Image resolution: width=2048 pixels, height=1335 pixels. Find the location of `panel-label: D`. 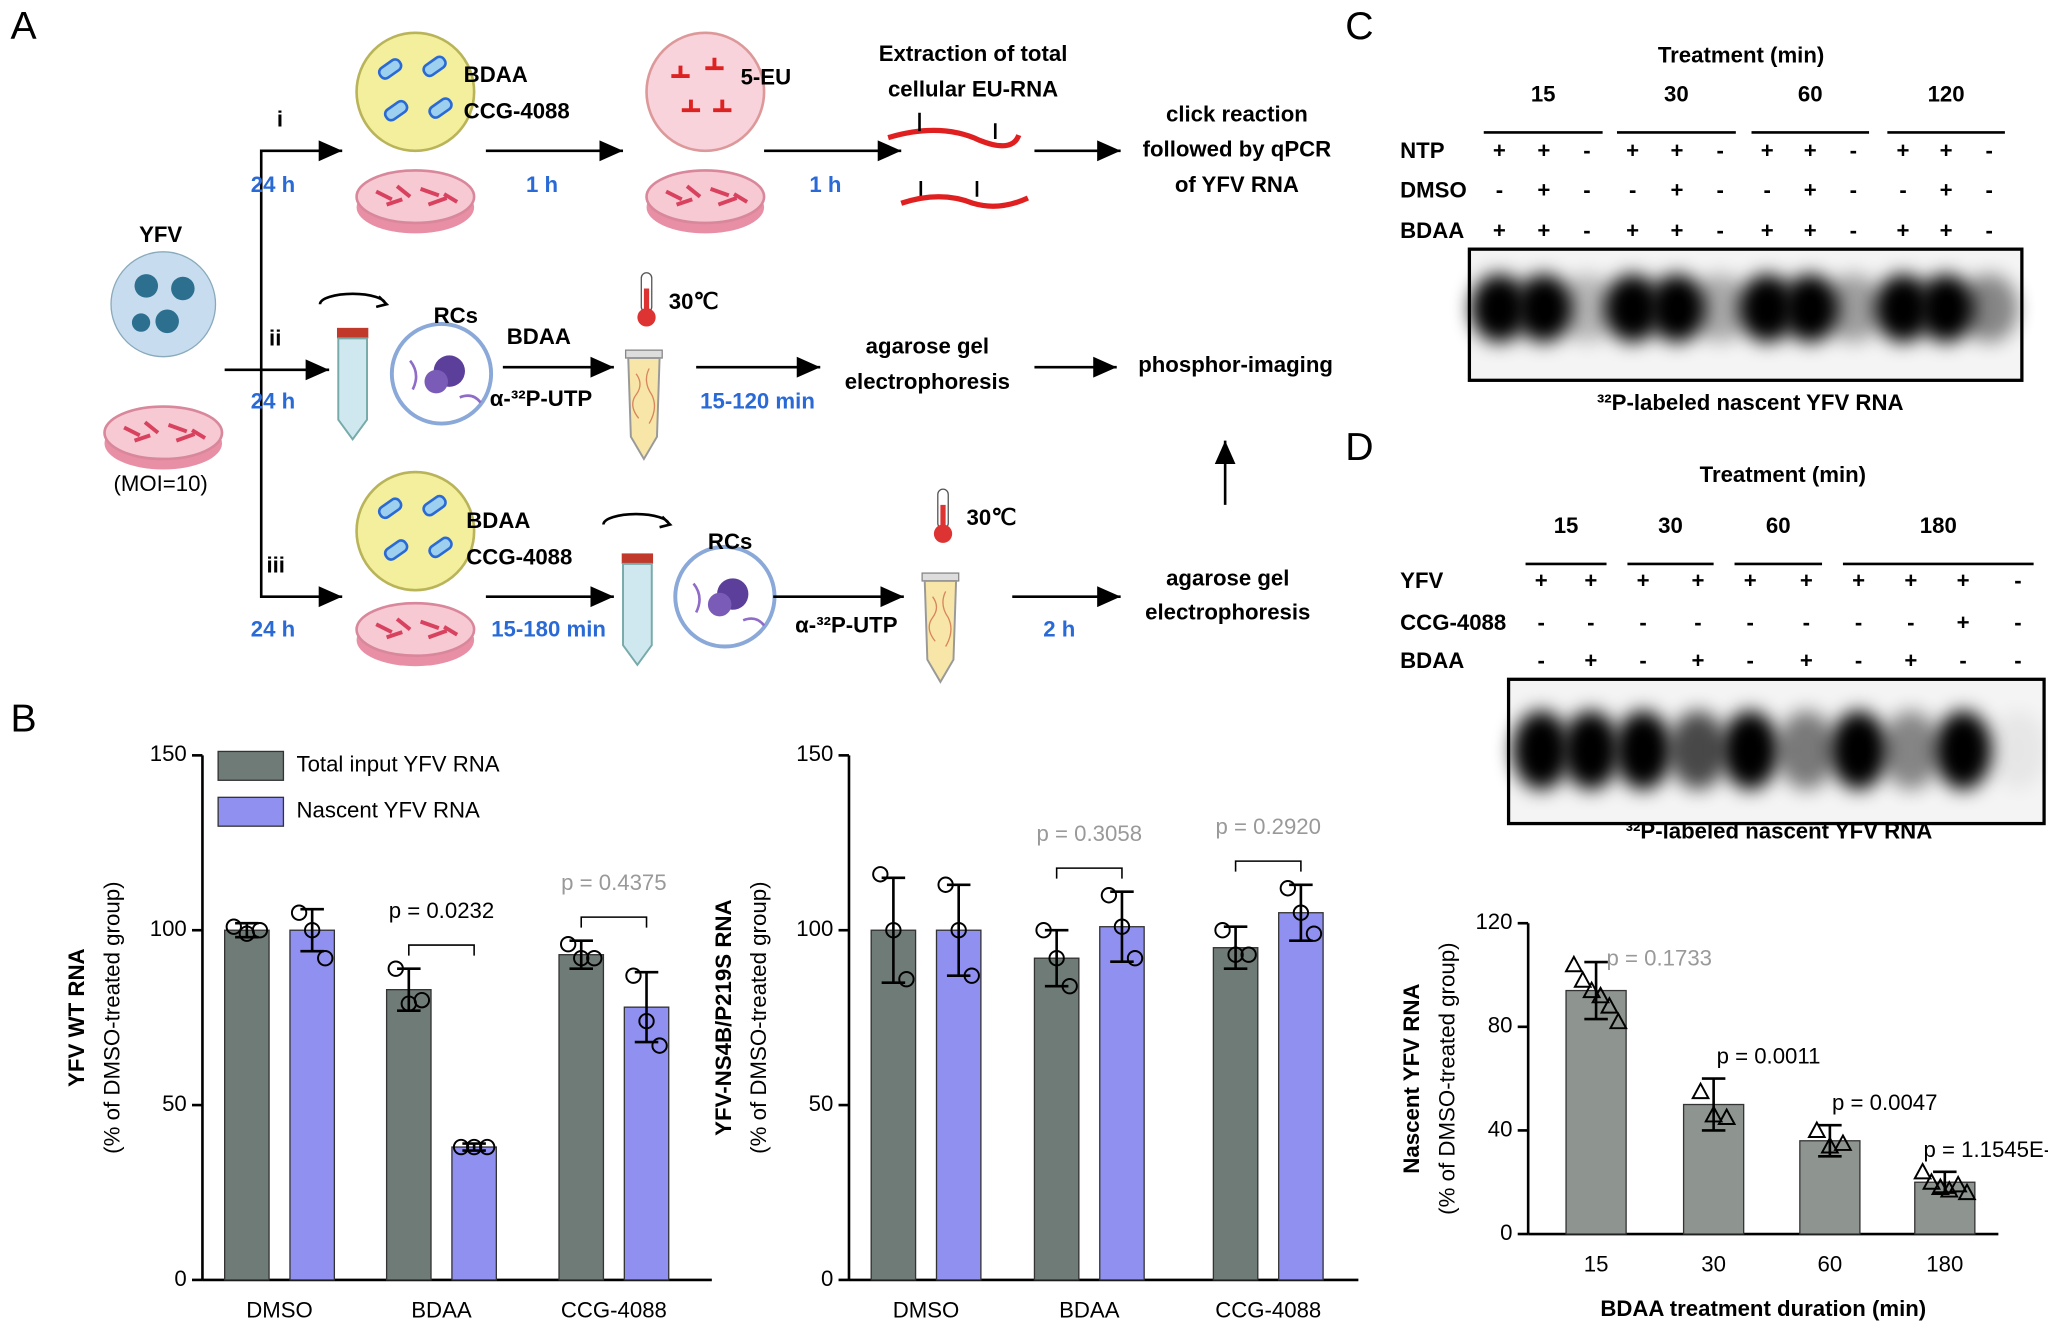

panel-label: D is located at coordinates (1359, 447).